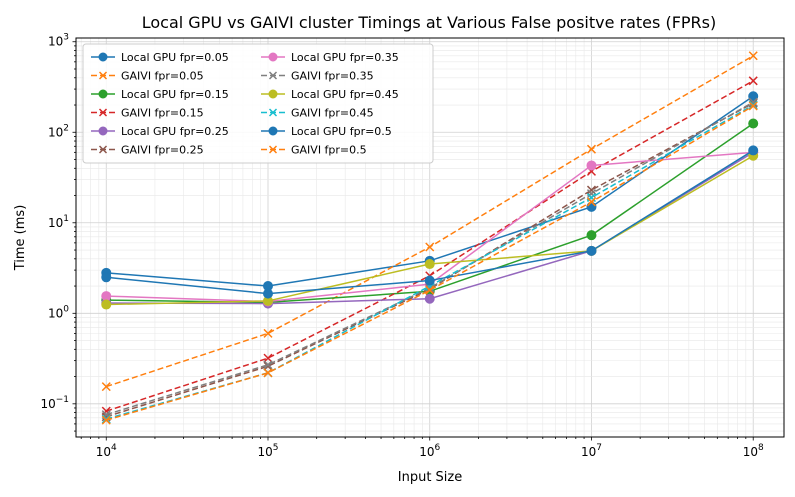 The width and height of the screenshot is (795, 497). I want to click on legend-label: Local GPU fpr=0.5, so click(341, 131).